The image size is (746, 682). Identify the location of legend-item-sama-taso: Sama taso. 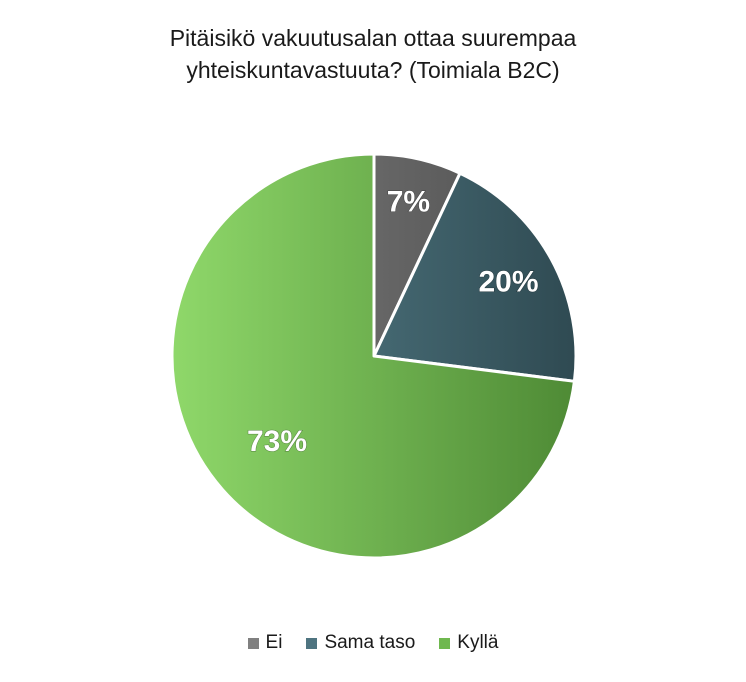
(360, 643).